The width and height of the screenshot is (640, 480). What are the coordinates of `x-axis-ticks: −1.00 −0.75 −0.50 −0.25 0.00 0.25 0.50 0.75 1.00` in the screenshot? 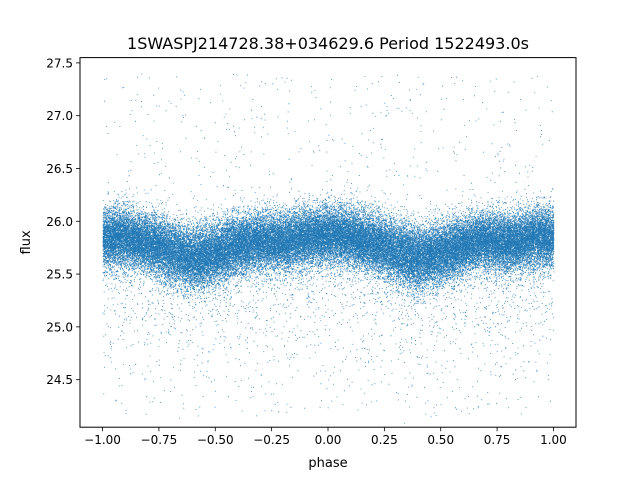 It's located at (325, 437).